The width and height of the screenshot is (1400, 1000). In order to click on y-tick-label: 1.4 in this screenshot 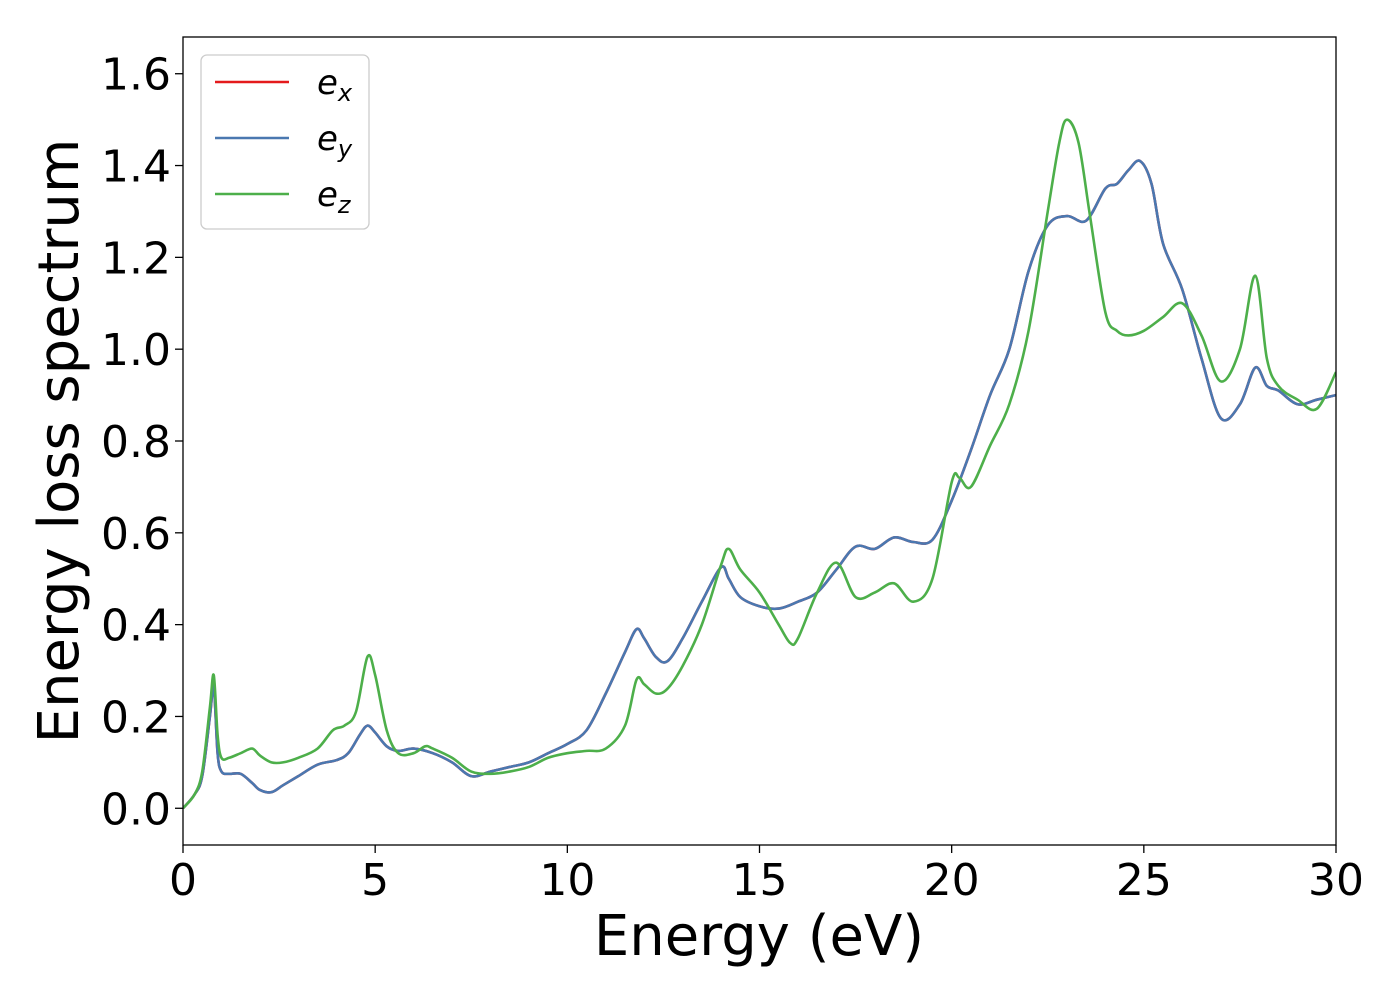, I will do `click(136, 167)`.